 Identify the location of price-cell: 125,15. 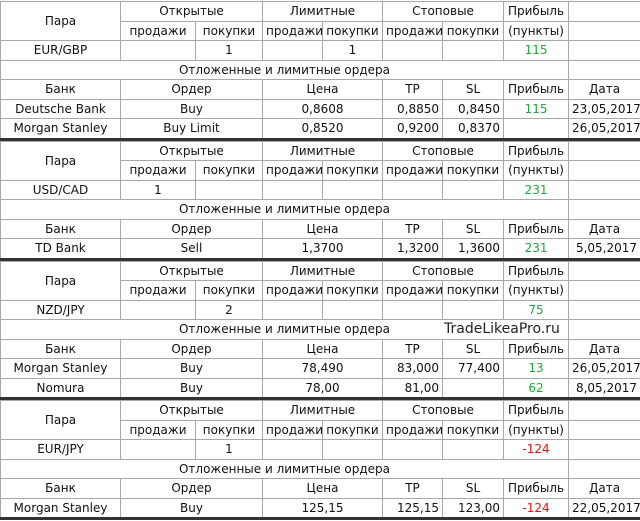
(322, 508).